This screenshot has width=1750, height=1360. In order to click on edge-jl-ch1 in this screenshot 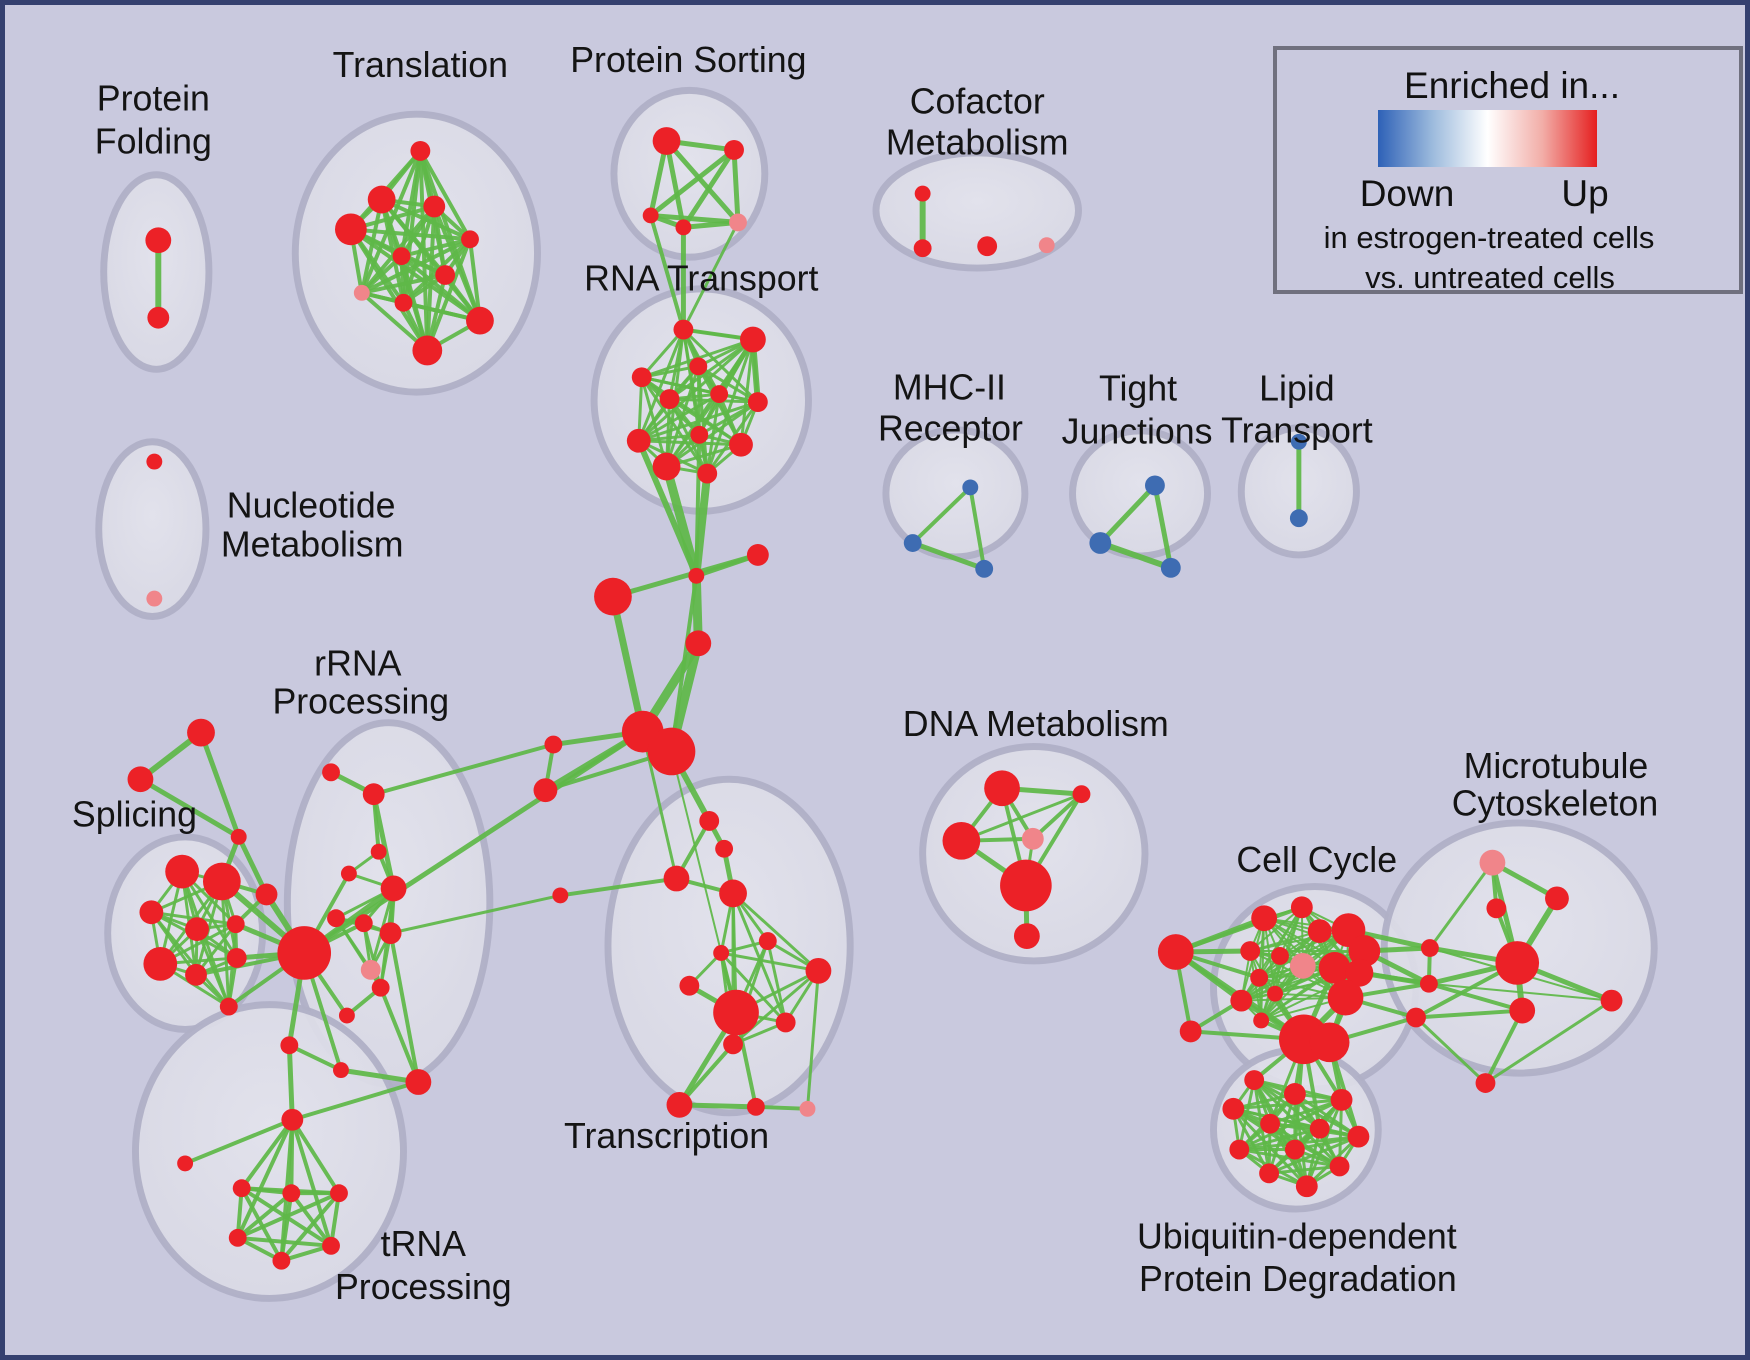, I will do `click(628, 664)`.